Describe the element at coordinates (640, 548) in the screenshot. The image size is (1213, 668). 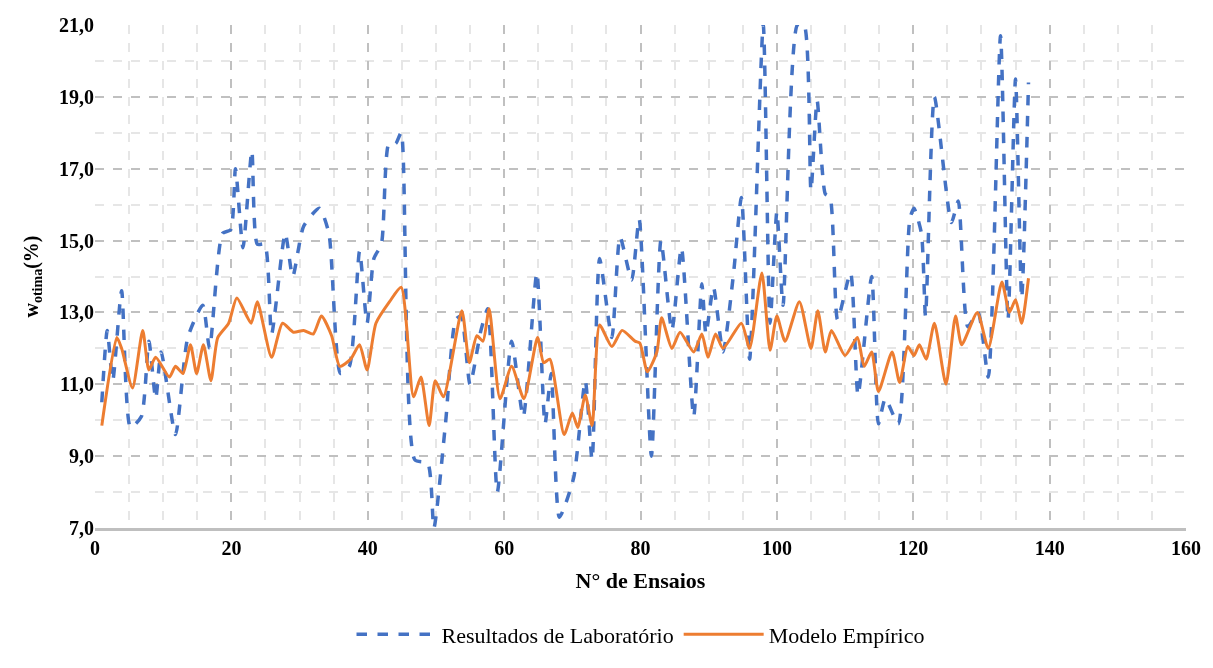
I see `x-tick-label: 80` at that location.